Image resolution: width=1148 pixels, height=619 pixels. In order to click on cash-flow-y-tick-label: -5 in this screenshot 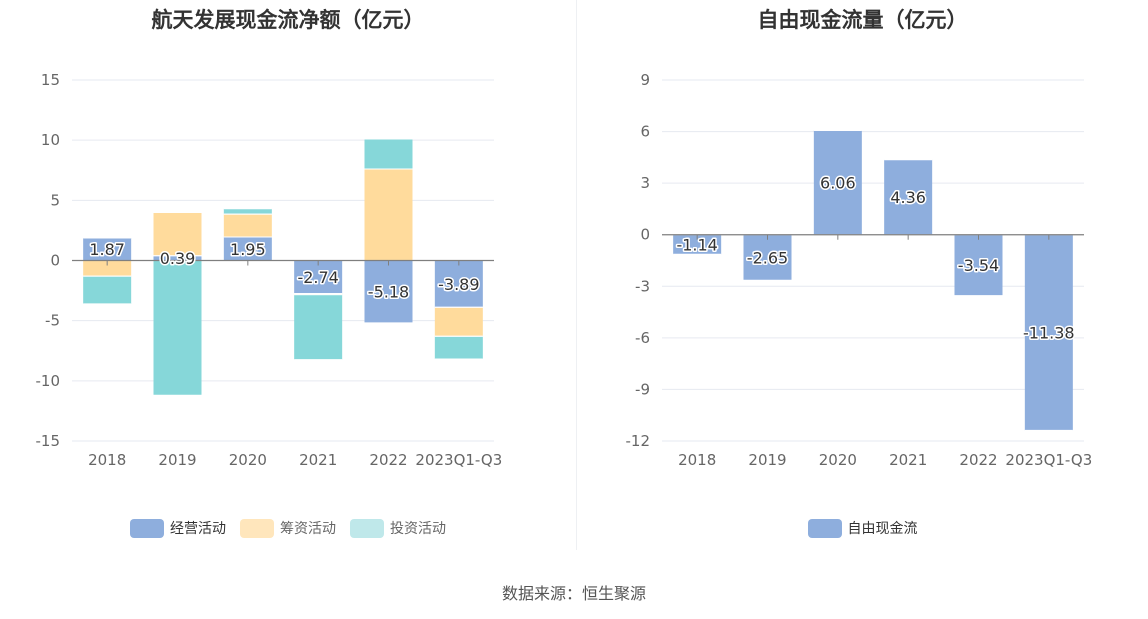, I will do `click(52, 321)`.